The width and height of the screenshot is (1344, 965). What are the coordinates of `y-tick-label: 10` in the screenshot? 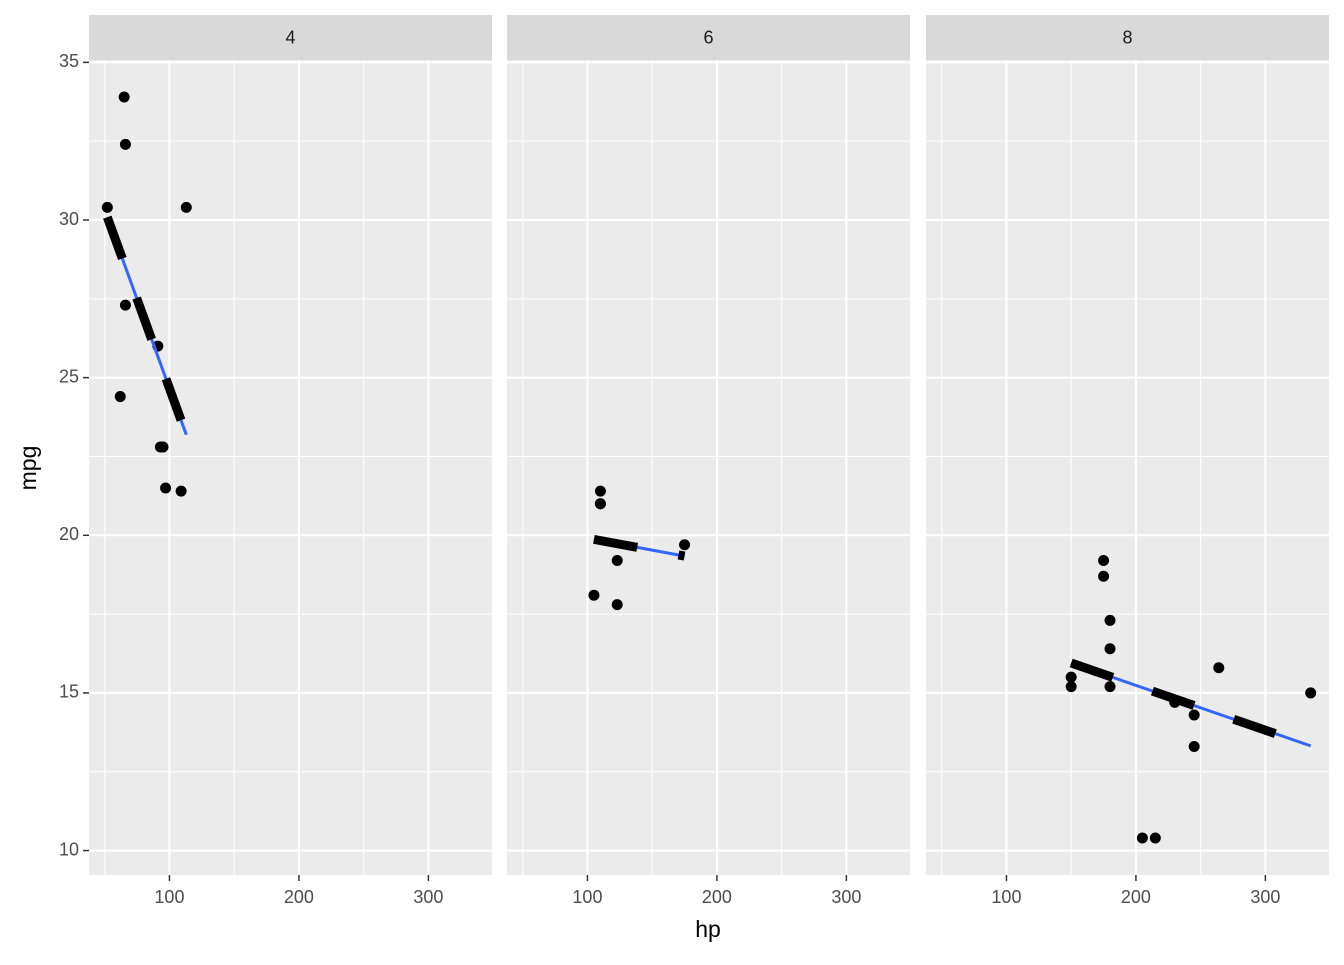 It's located at (69, 849).